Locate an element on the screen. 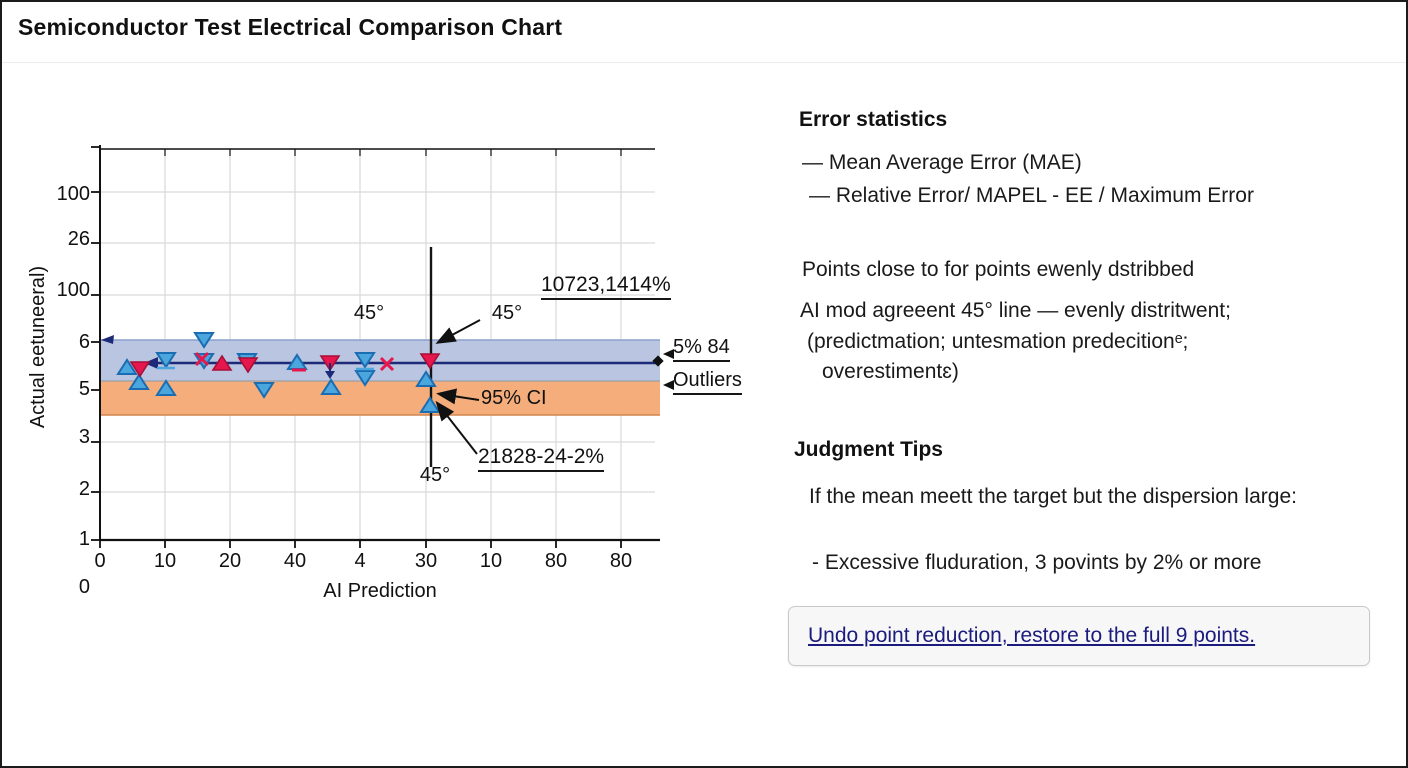 The width and height of the screenshot is (1408, 768). x-axis-title: AI Prediction is located at coordinates (380, 591).